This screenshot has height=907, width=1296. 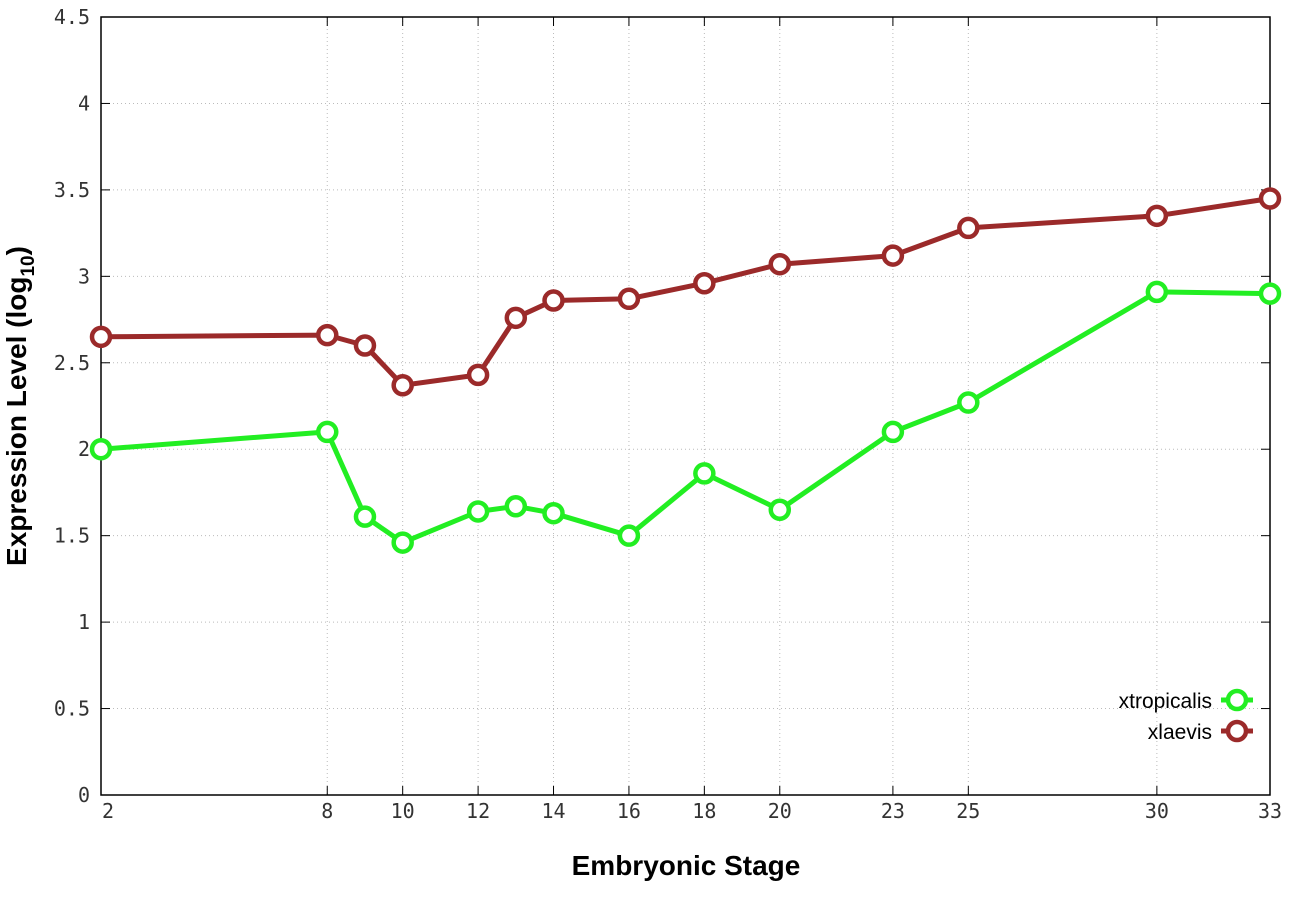 I want to click on y-tick-label: 0, so click(x=84, y=795).